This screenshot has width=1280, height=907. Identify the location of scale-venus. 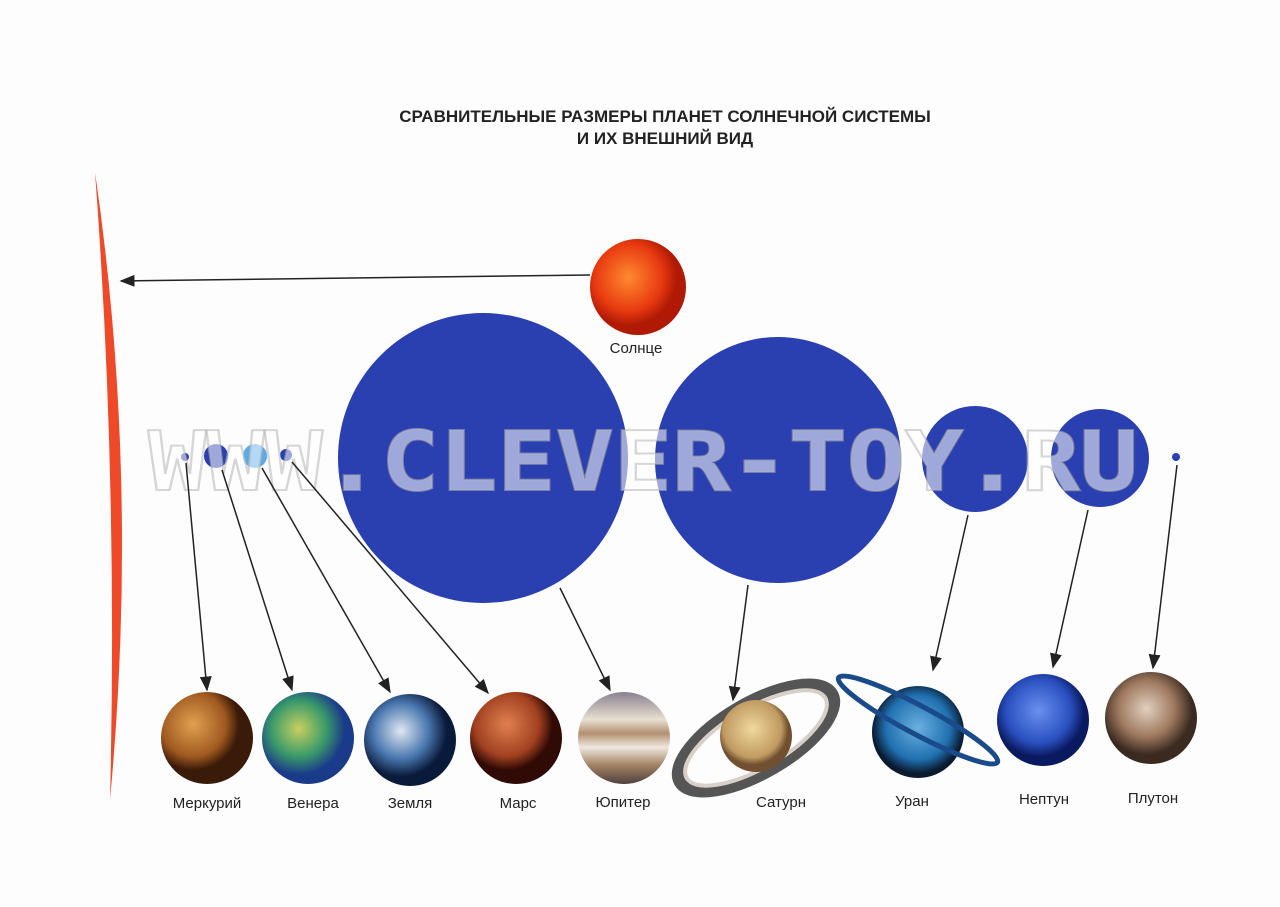
(216, 456).